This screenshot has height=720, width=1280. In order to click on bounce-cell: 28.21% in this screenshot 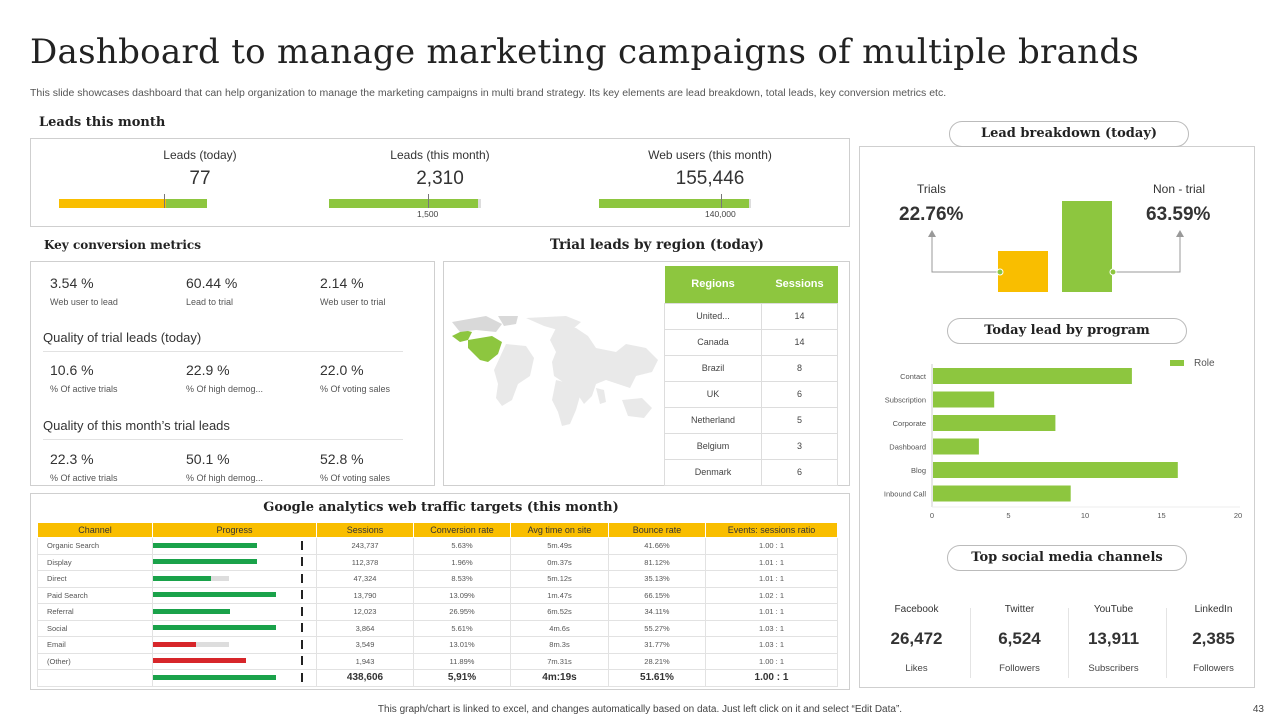, I will do `click(657, 661)`.